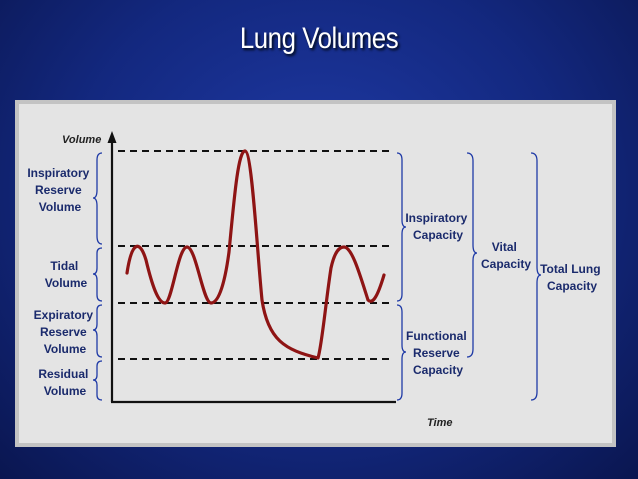  Describe the element at coordinates (572, 277) in the screenshot. I see `total-lung-capacity-label: Total Lung Capacity` at that location.